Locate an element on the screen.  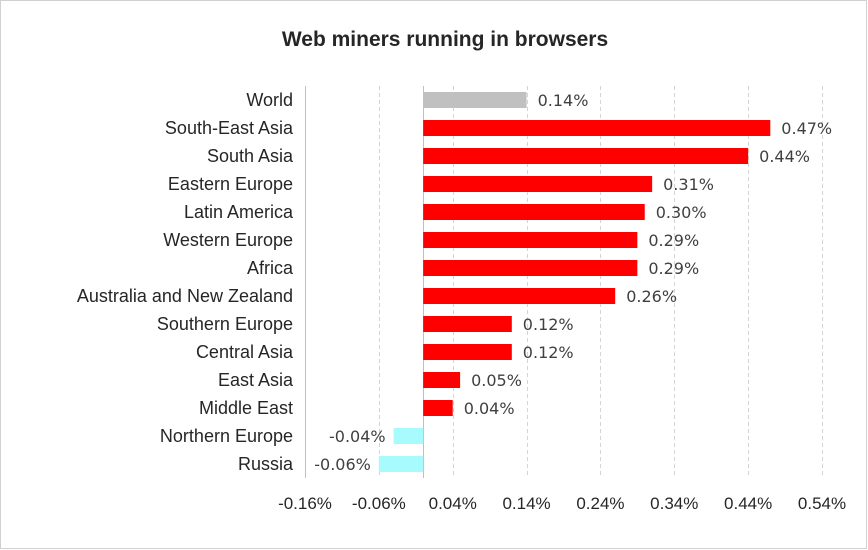
category-label: Africa is located at coordinates (270, 268).